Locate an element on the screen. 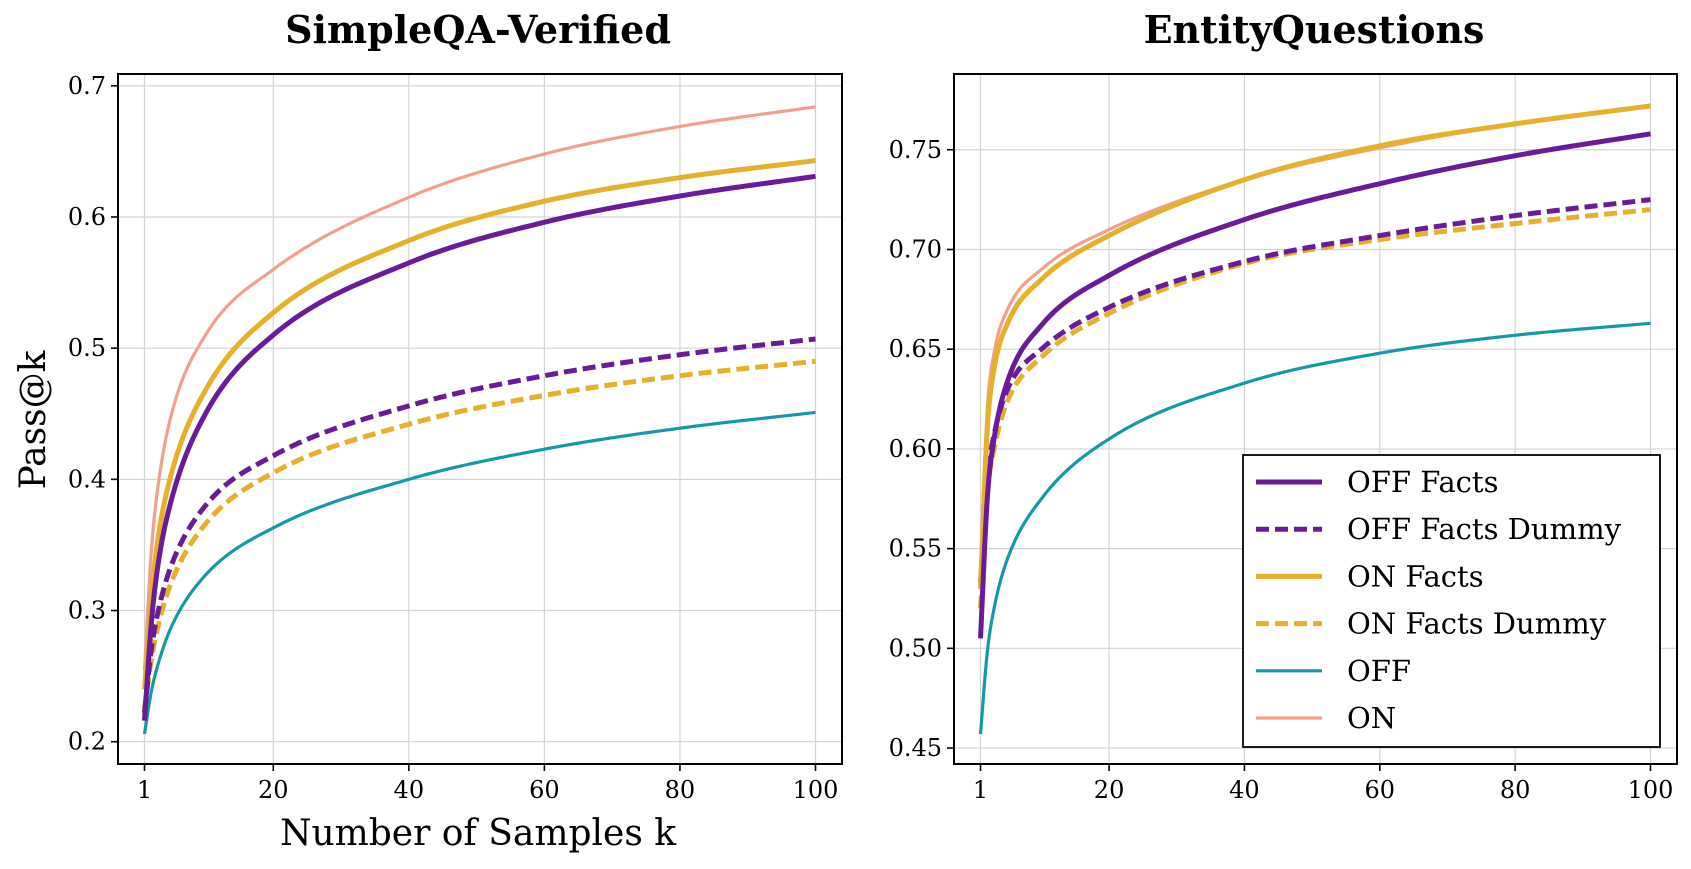 This screenshot has width=1691, height=869. legend-label-off-facts-dummy: OFF Facts Dummy is located at coordinates (1484, 529).